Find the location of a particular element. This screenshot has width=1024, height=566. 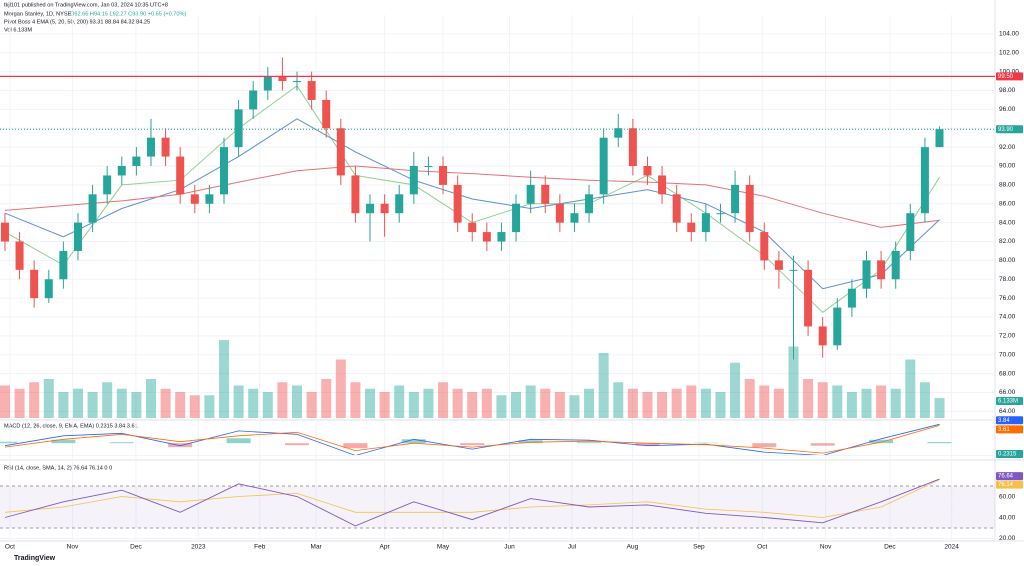

rsi-ma-line is located at coordinates (472, 498).